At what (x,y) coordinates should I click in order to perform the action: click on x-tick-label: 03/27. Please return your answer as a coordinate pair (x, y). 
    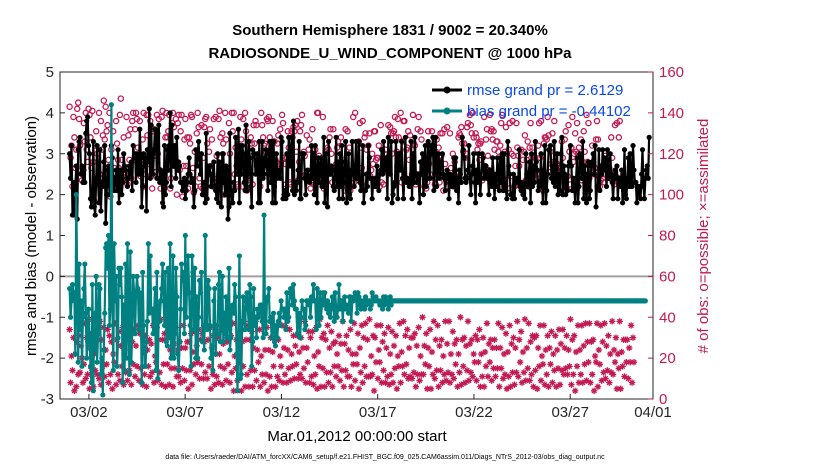
    Looking at the image, I should click on (570, 412).